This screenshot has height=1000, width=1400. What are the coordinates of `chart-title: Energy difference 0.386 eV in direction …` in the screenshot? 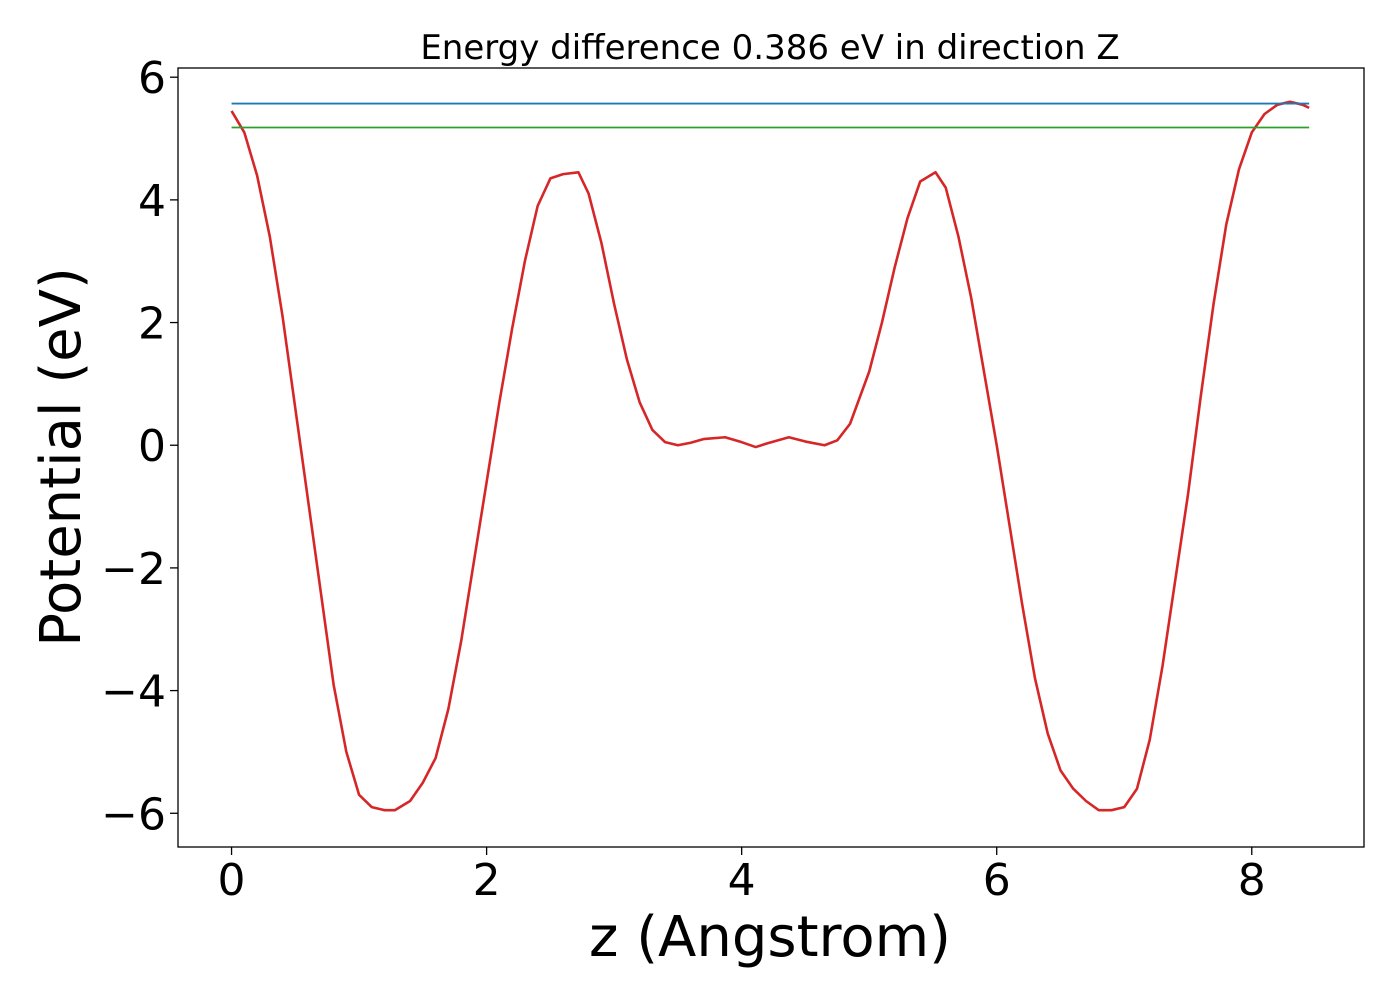 It's located at (769, 48).